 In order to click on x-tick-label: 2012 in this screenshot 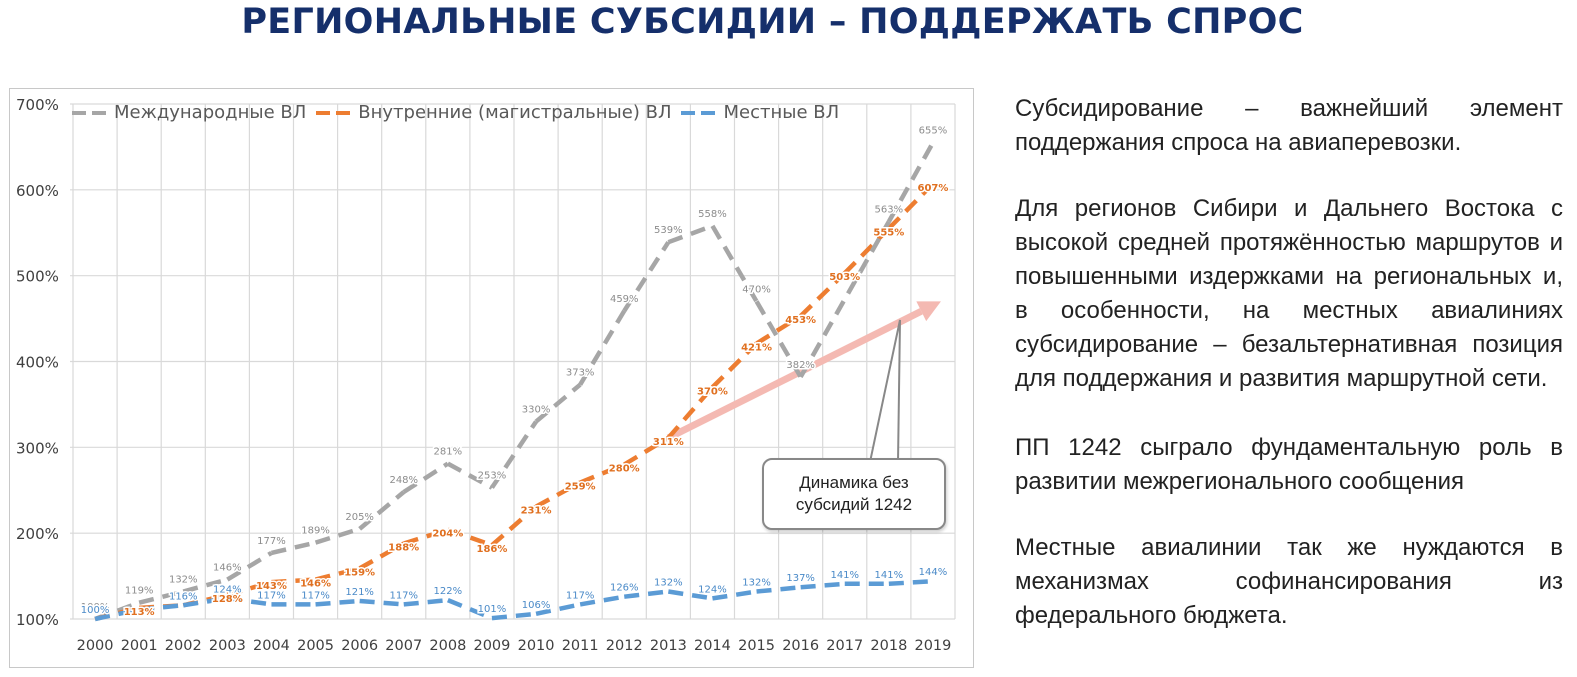, I will do `click(624, 646)`.